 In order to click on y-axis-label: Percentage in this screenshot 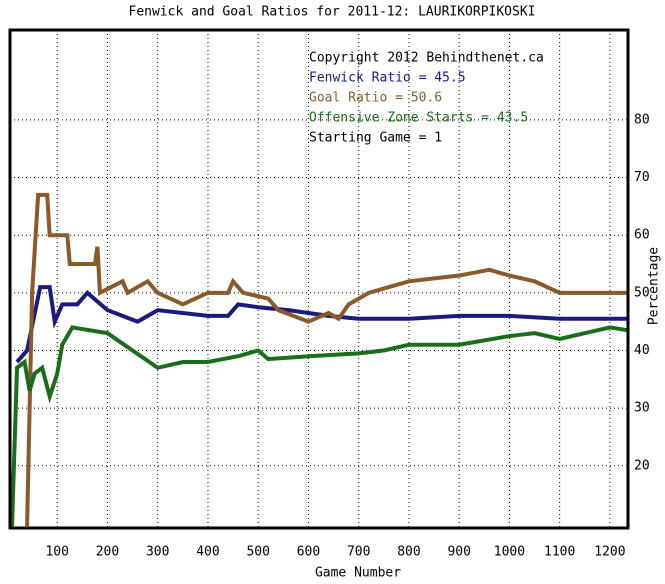, I will do `click(654, 286)`.